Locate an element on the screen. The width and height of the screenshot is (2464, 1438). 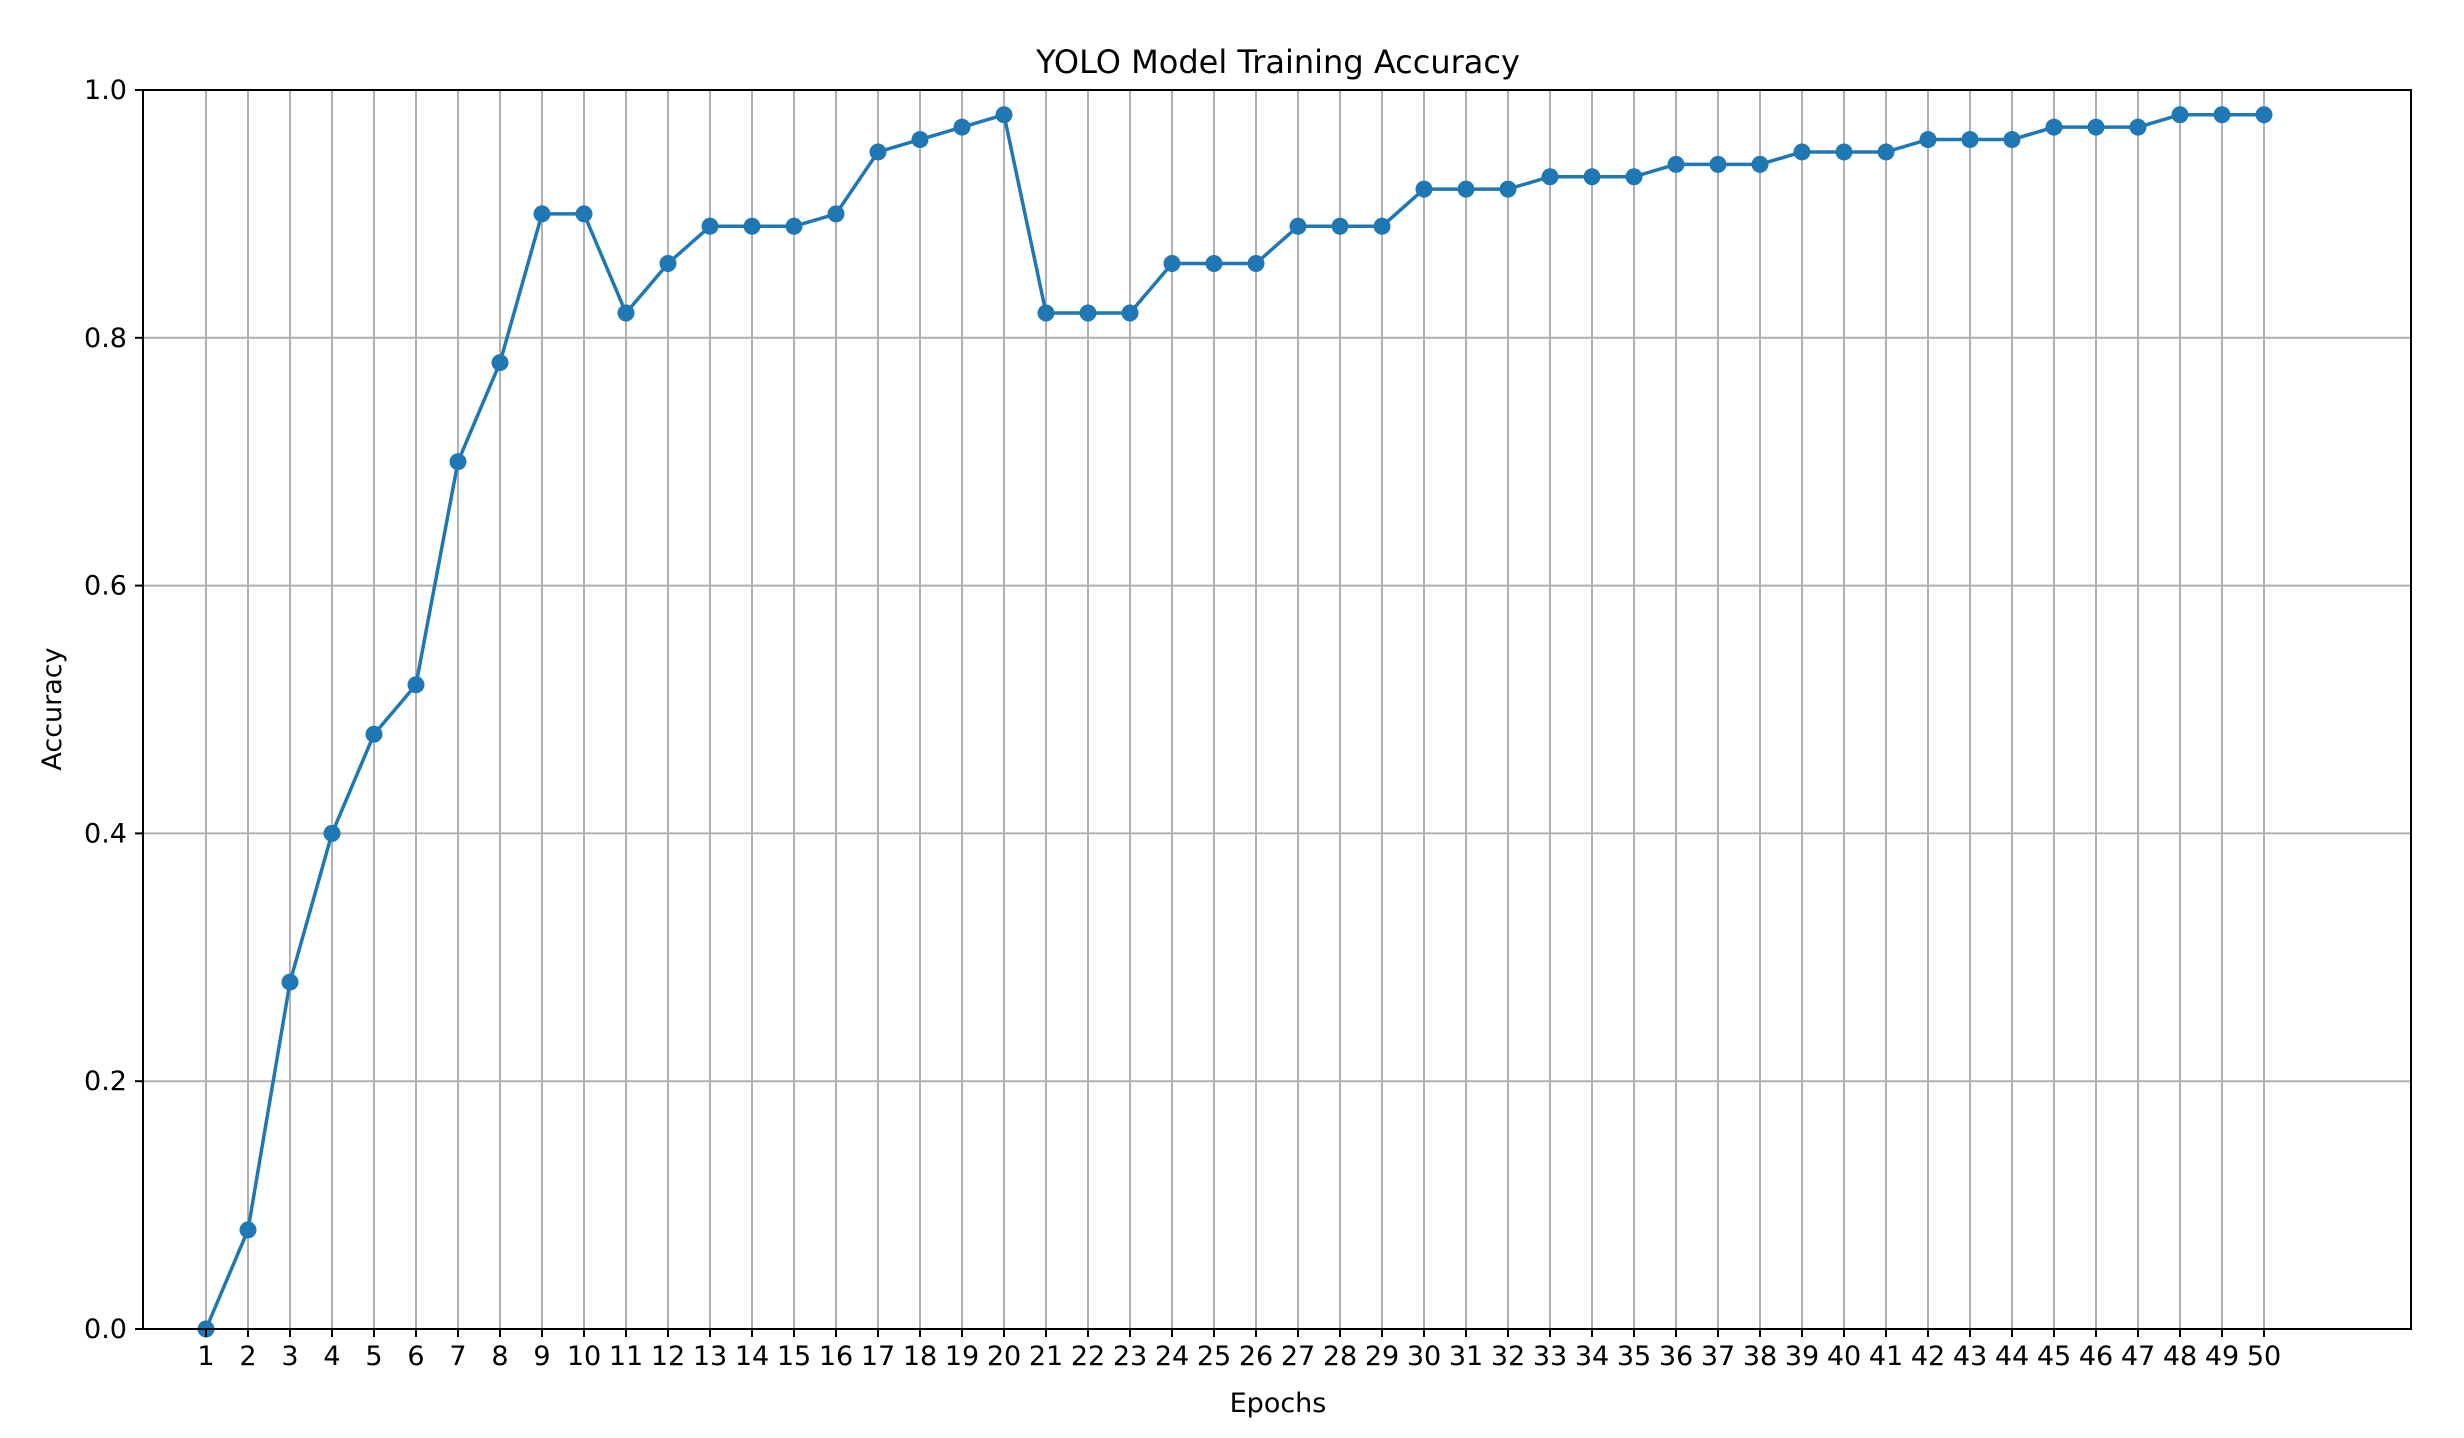
x-tick-label: 21 is located at coordinates (1046, 1356).